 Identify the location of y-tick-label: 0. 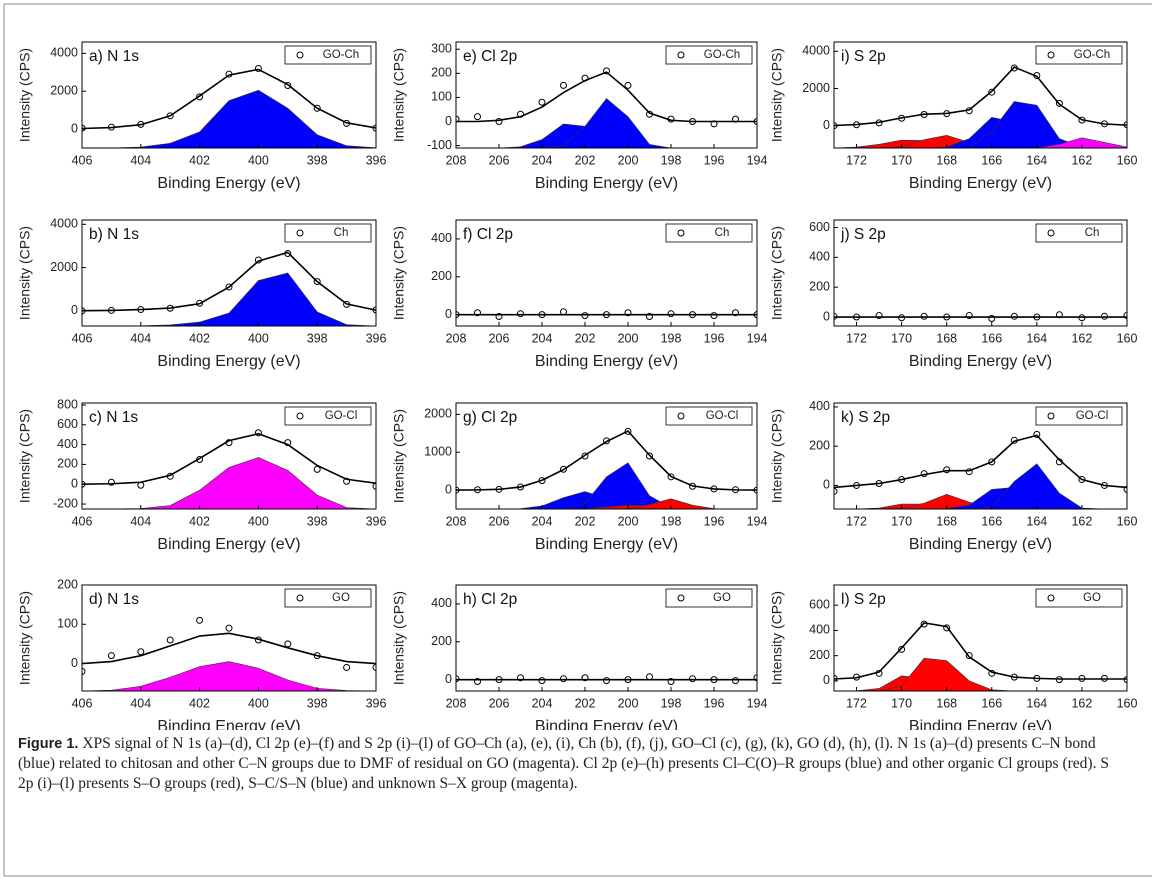
(74, 663).